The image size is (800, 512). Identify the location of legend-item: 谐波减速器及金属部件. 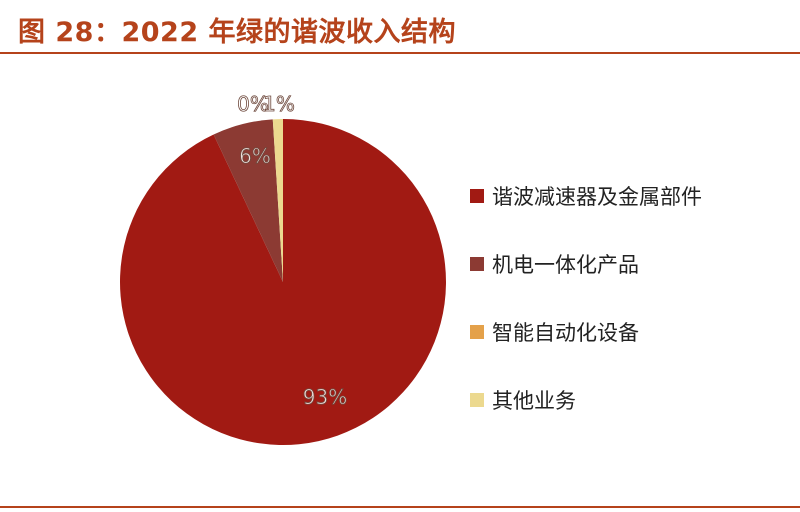
(586, 196).